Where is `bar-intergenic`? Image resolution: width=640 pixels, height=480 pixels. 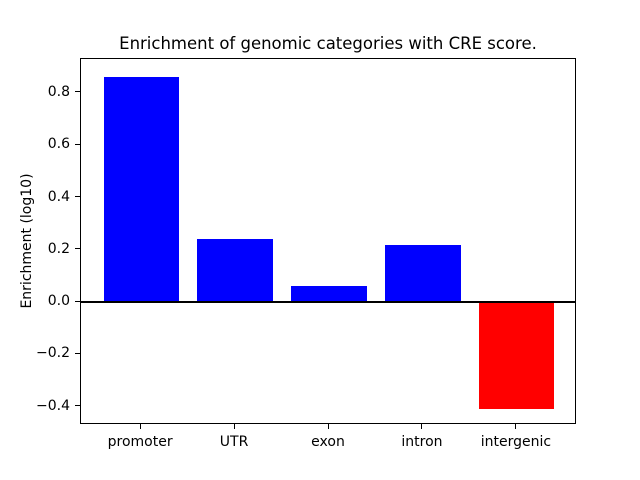
bar-intergenic is located at coordinates (517, 356).